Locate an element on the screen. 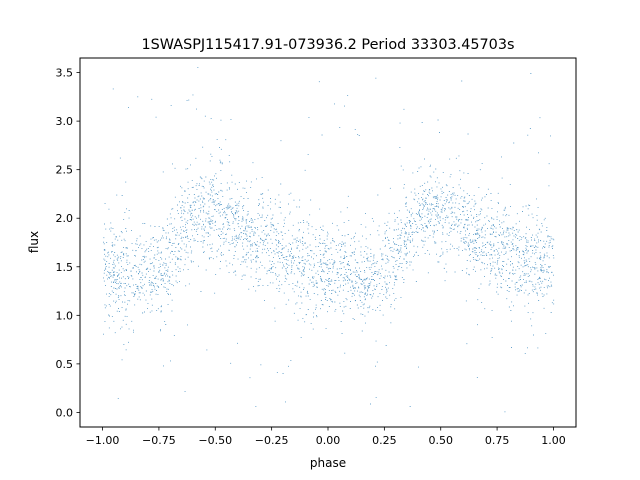 Image resolution: width=640 pixels, height=480 pixels. y-tick-label: 1.0 is located at coordinates (65, 315).